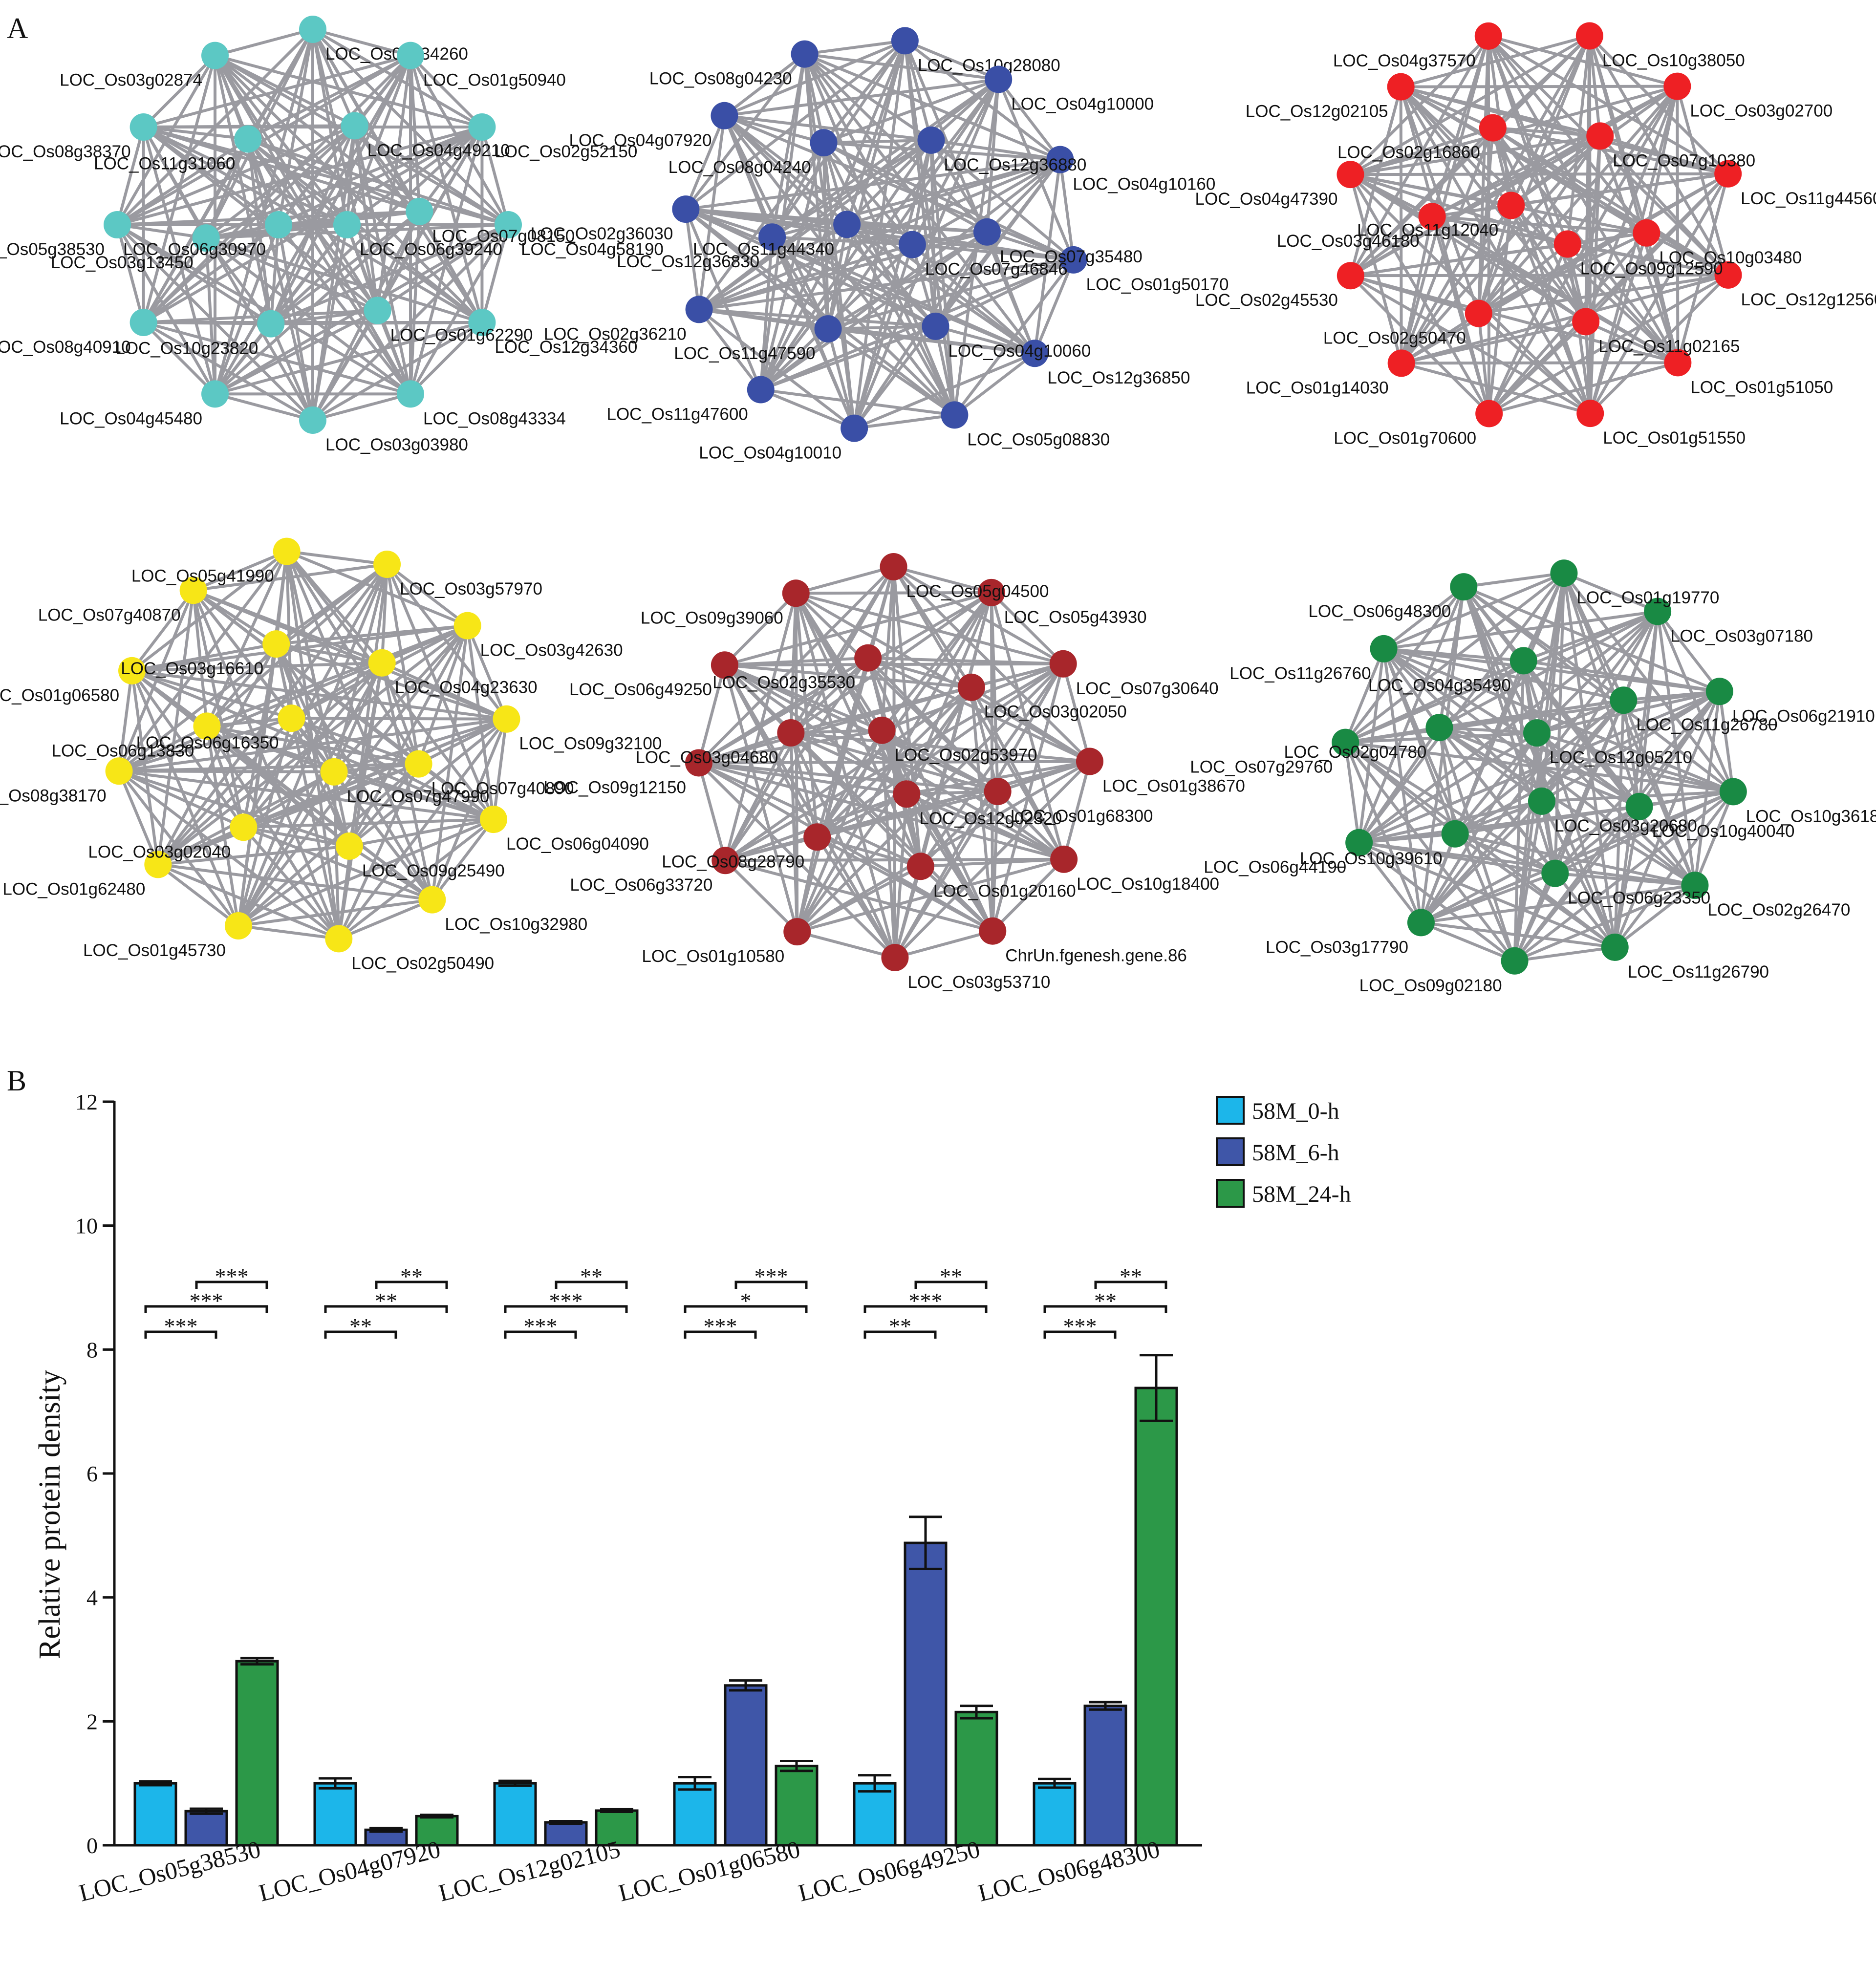  I want to click on network-node-label: ChrUn.fgenesh.gene.86, so click(1096, 955).